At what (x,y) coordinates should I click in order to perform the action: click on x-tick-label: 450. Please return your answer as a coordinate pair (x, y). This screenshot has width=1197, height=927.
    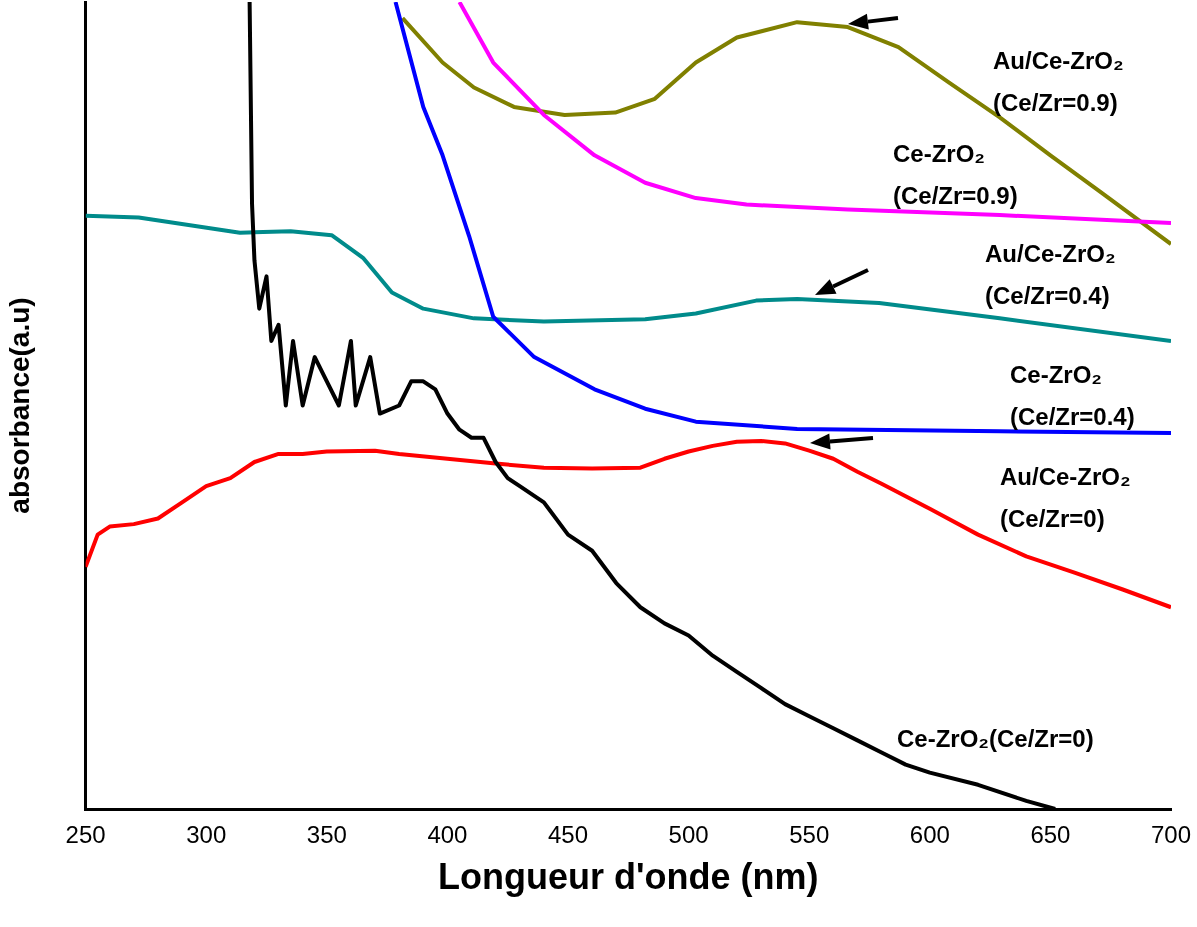
    Looking at the image, I should click on (568, 835).